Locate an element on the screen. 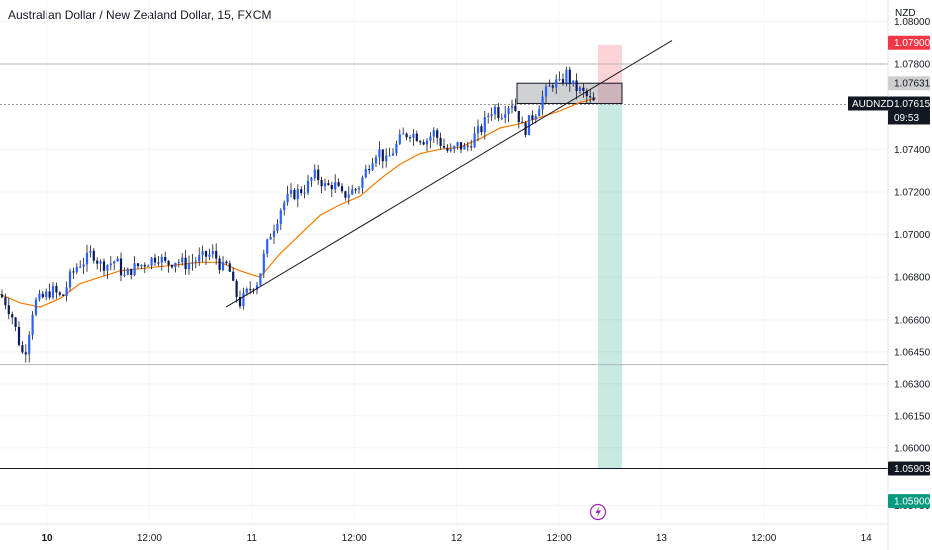  price-tag-label: 1.05903 is located at coordinates (912, 469).